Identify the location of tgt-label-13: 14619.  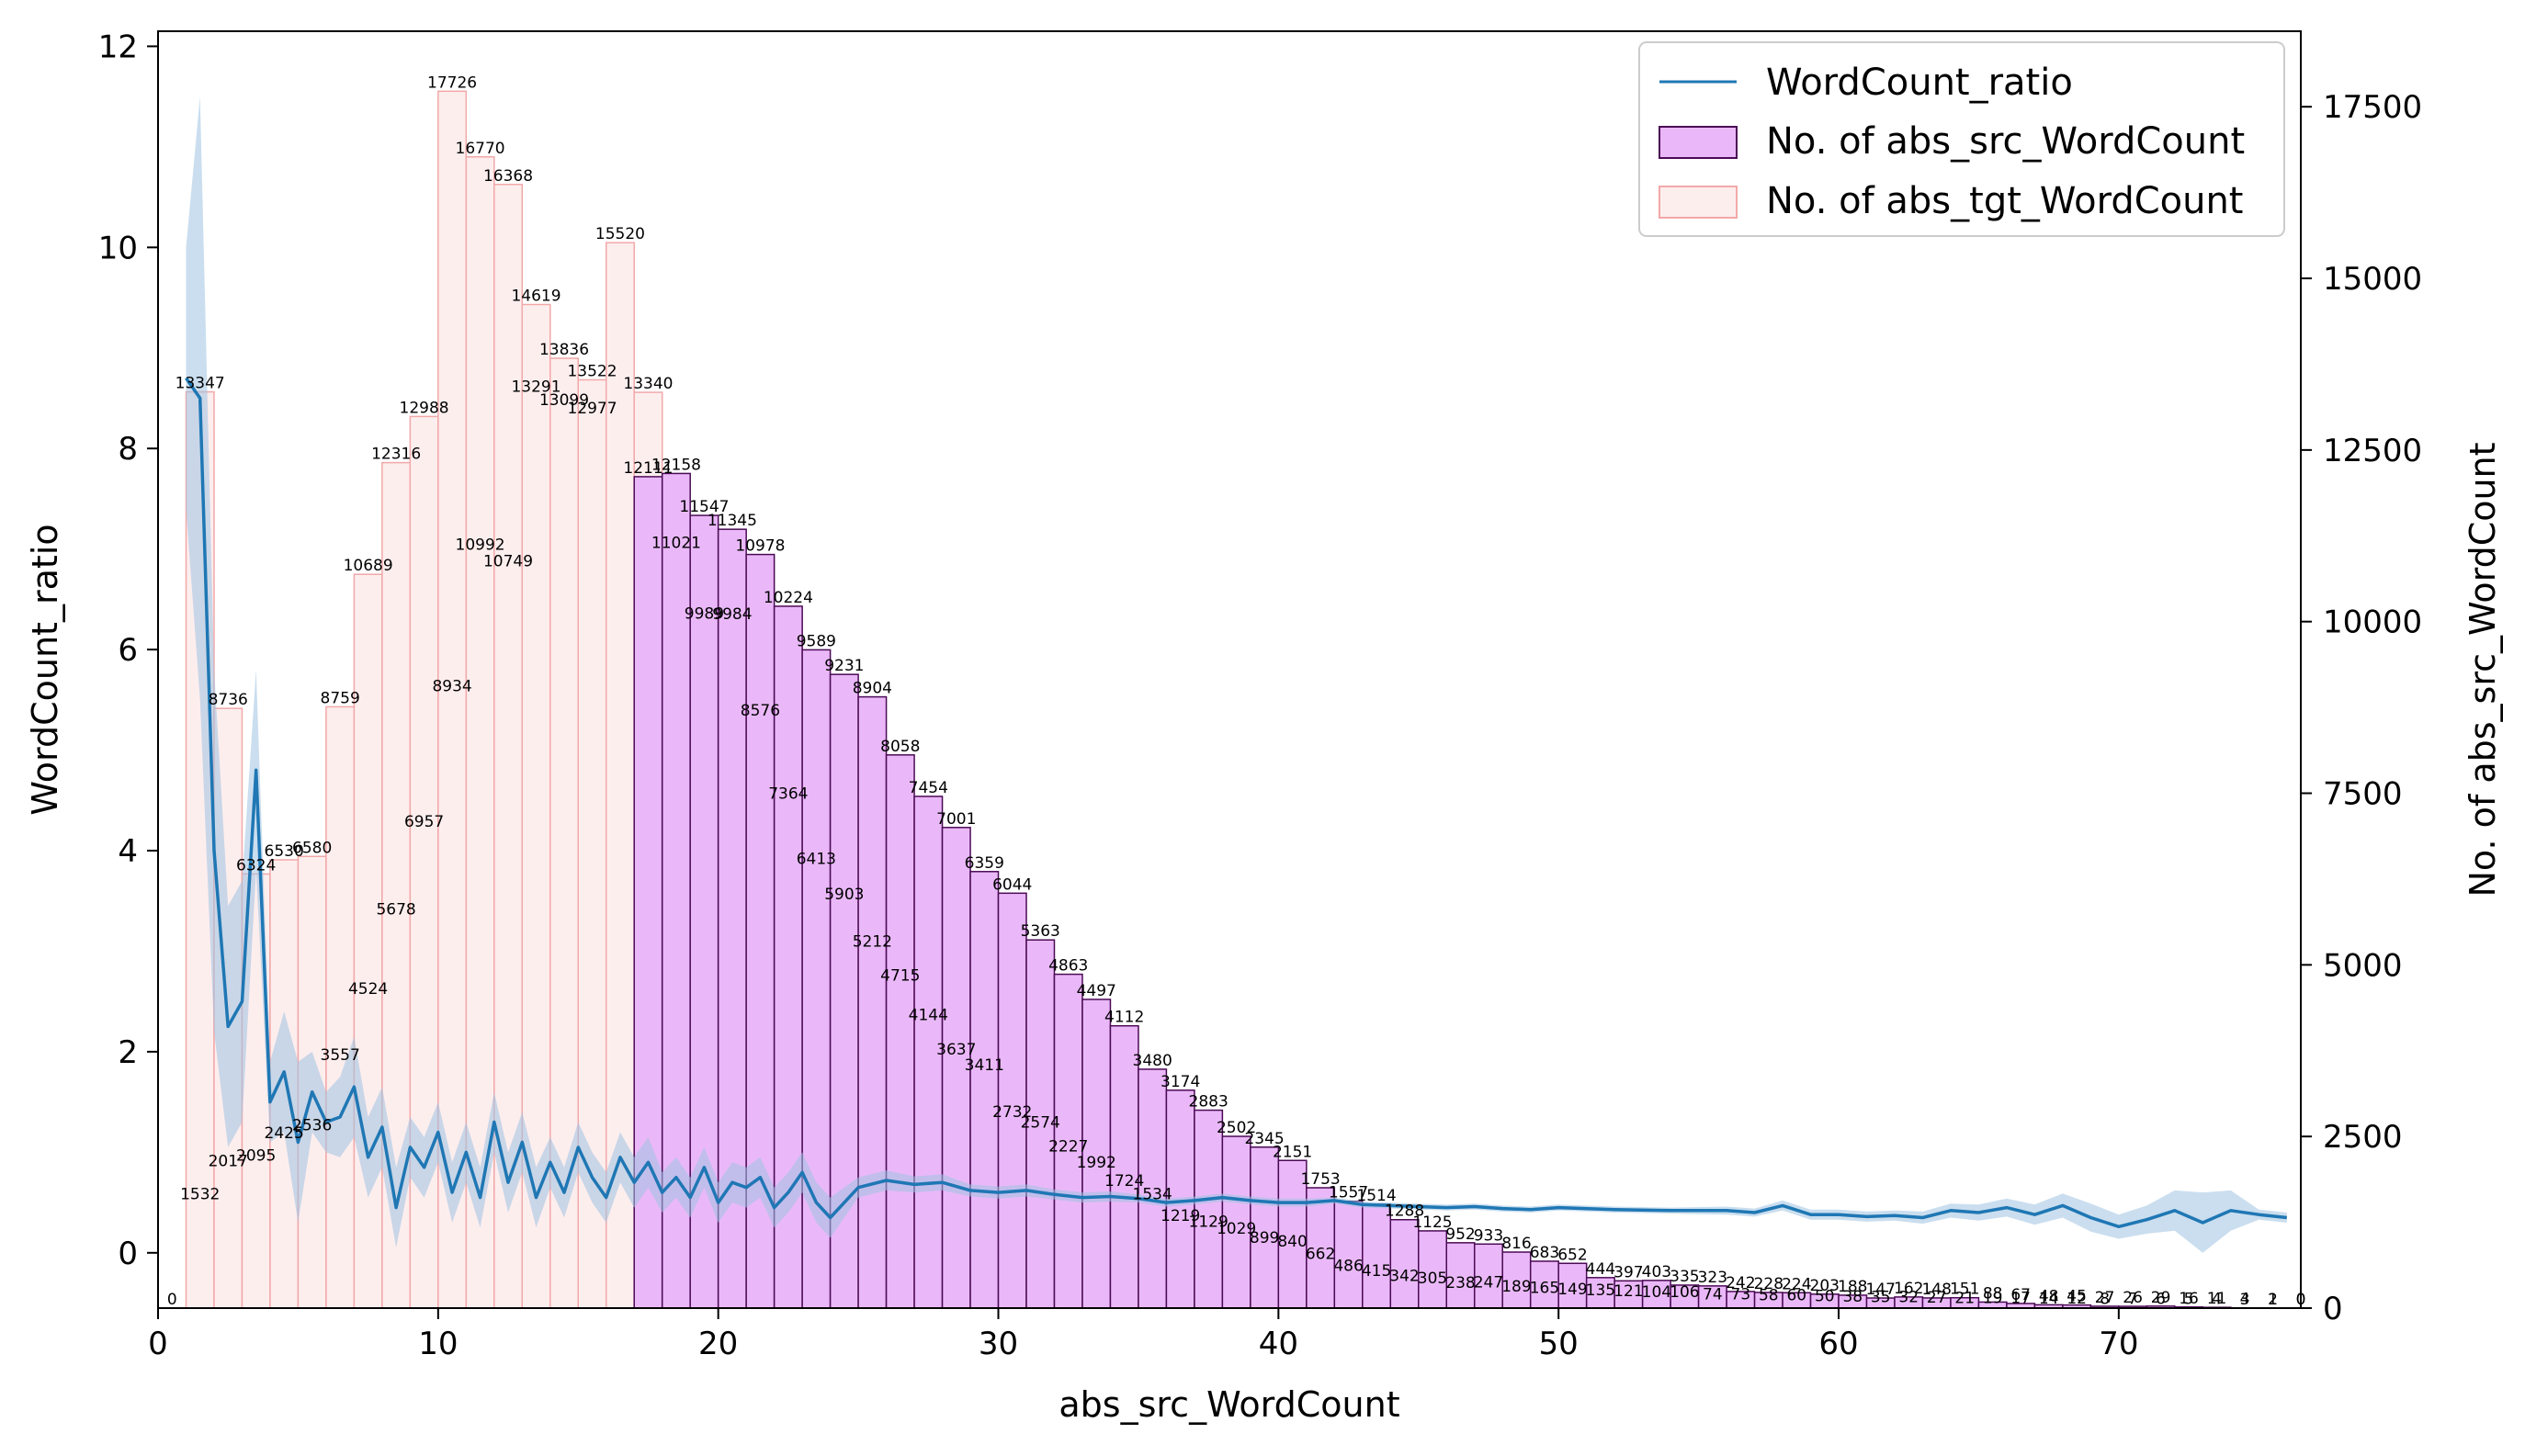
(535, 297).